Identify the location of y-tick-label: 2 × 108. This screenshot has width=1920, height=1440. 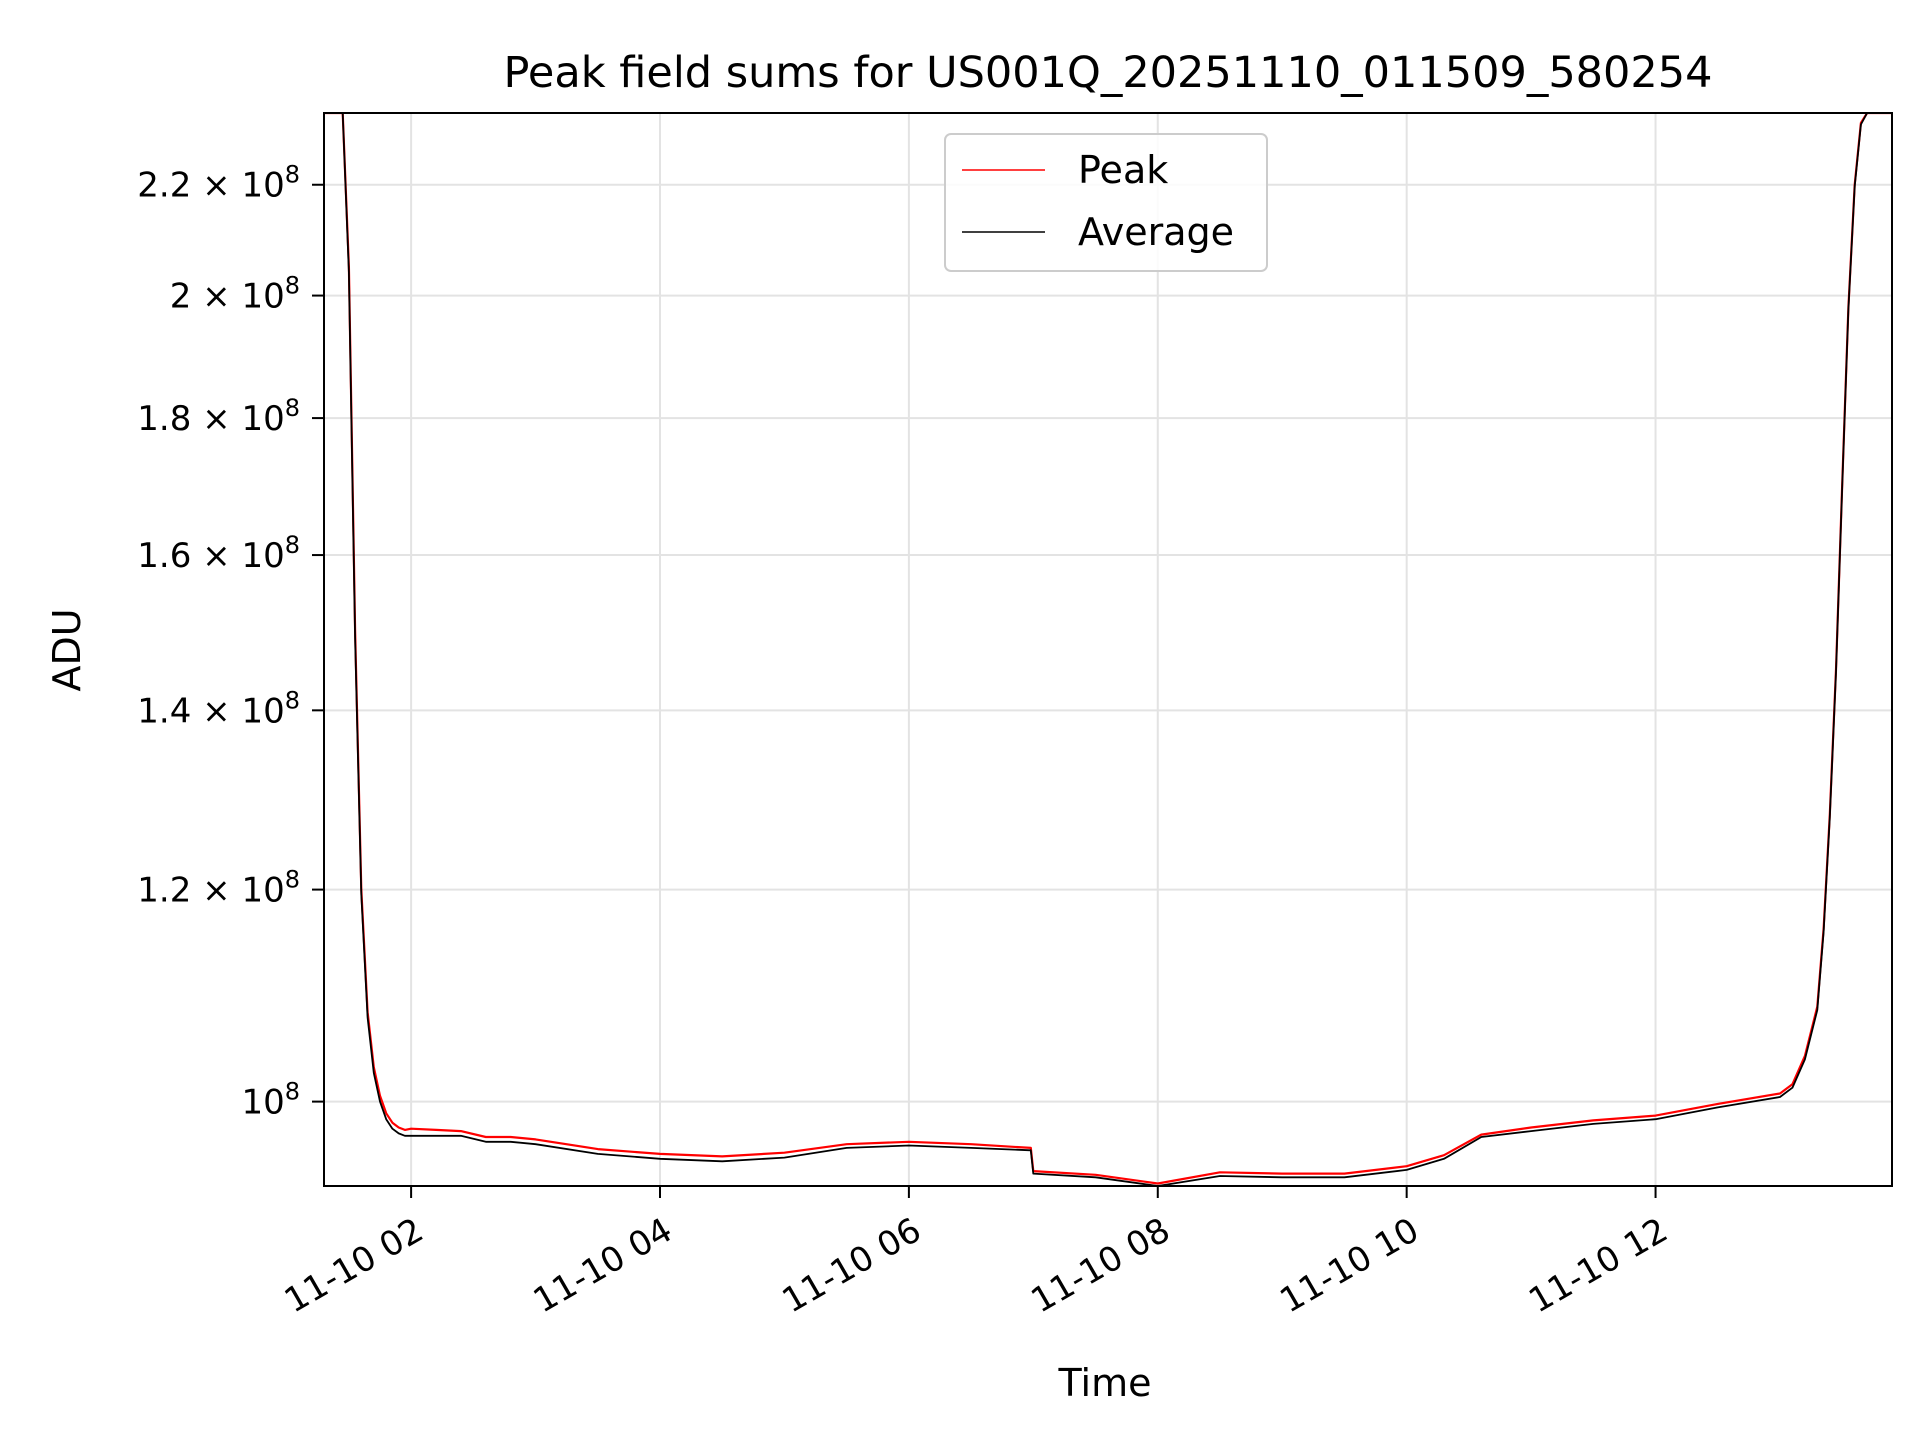
(235, 294).